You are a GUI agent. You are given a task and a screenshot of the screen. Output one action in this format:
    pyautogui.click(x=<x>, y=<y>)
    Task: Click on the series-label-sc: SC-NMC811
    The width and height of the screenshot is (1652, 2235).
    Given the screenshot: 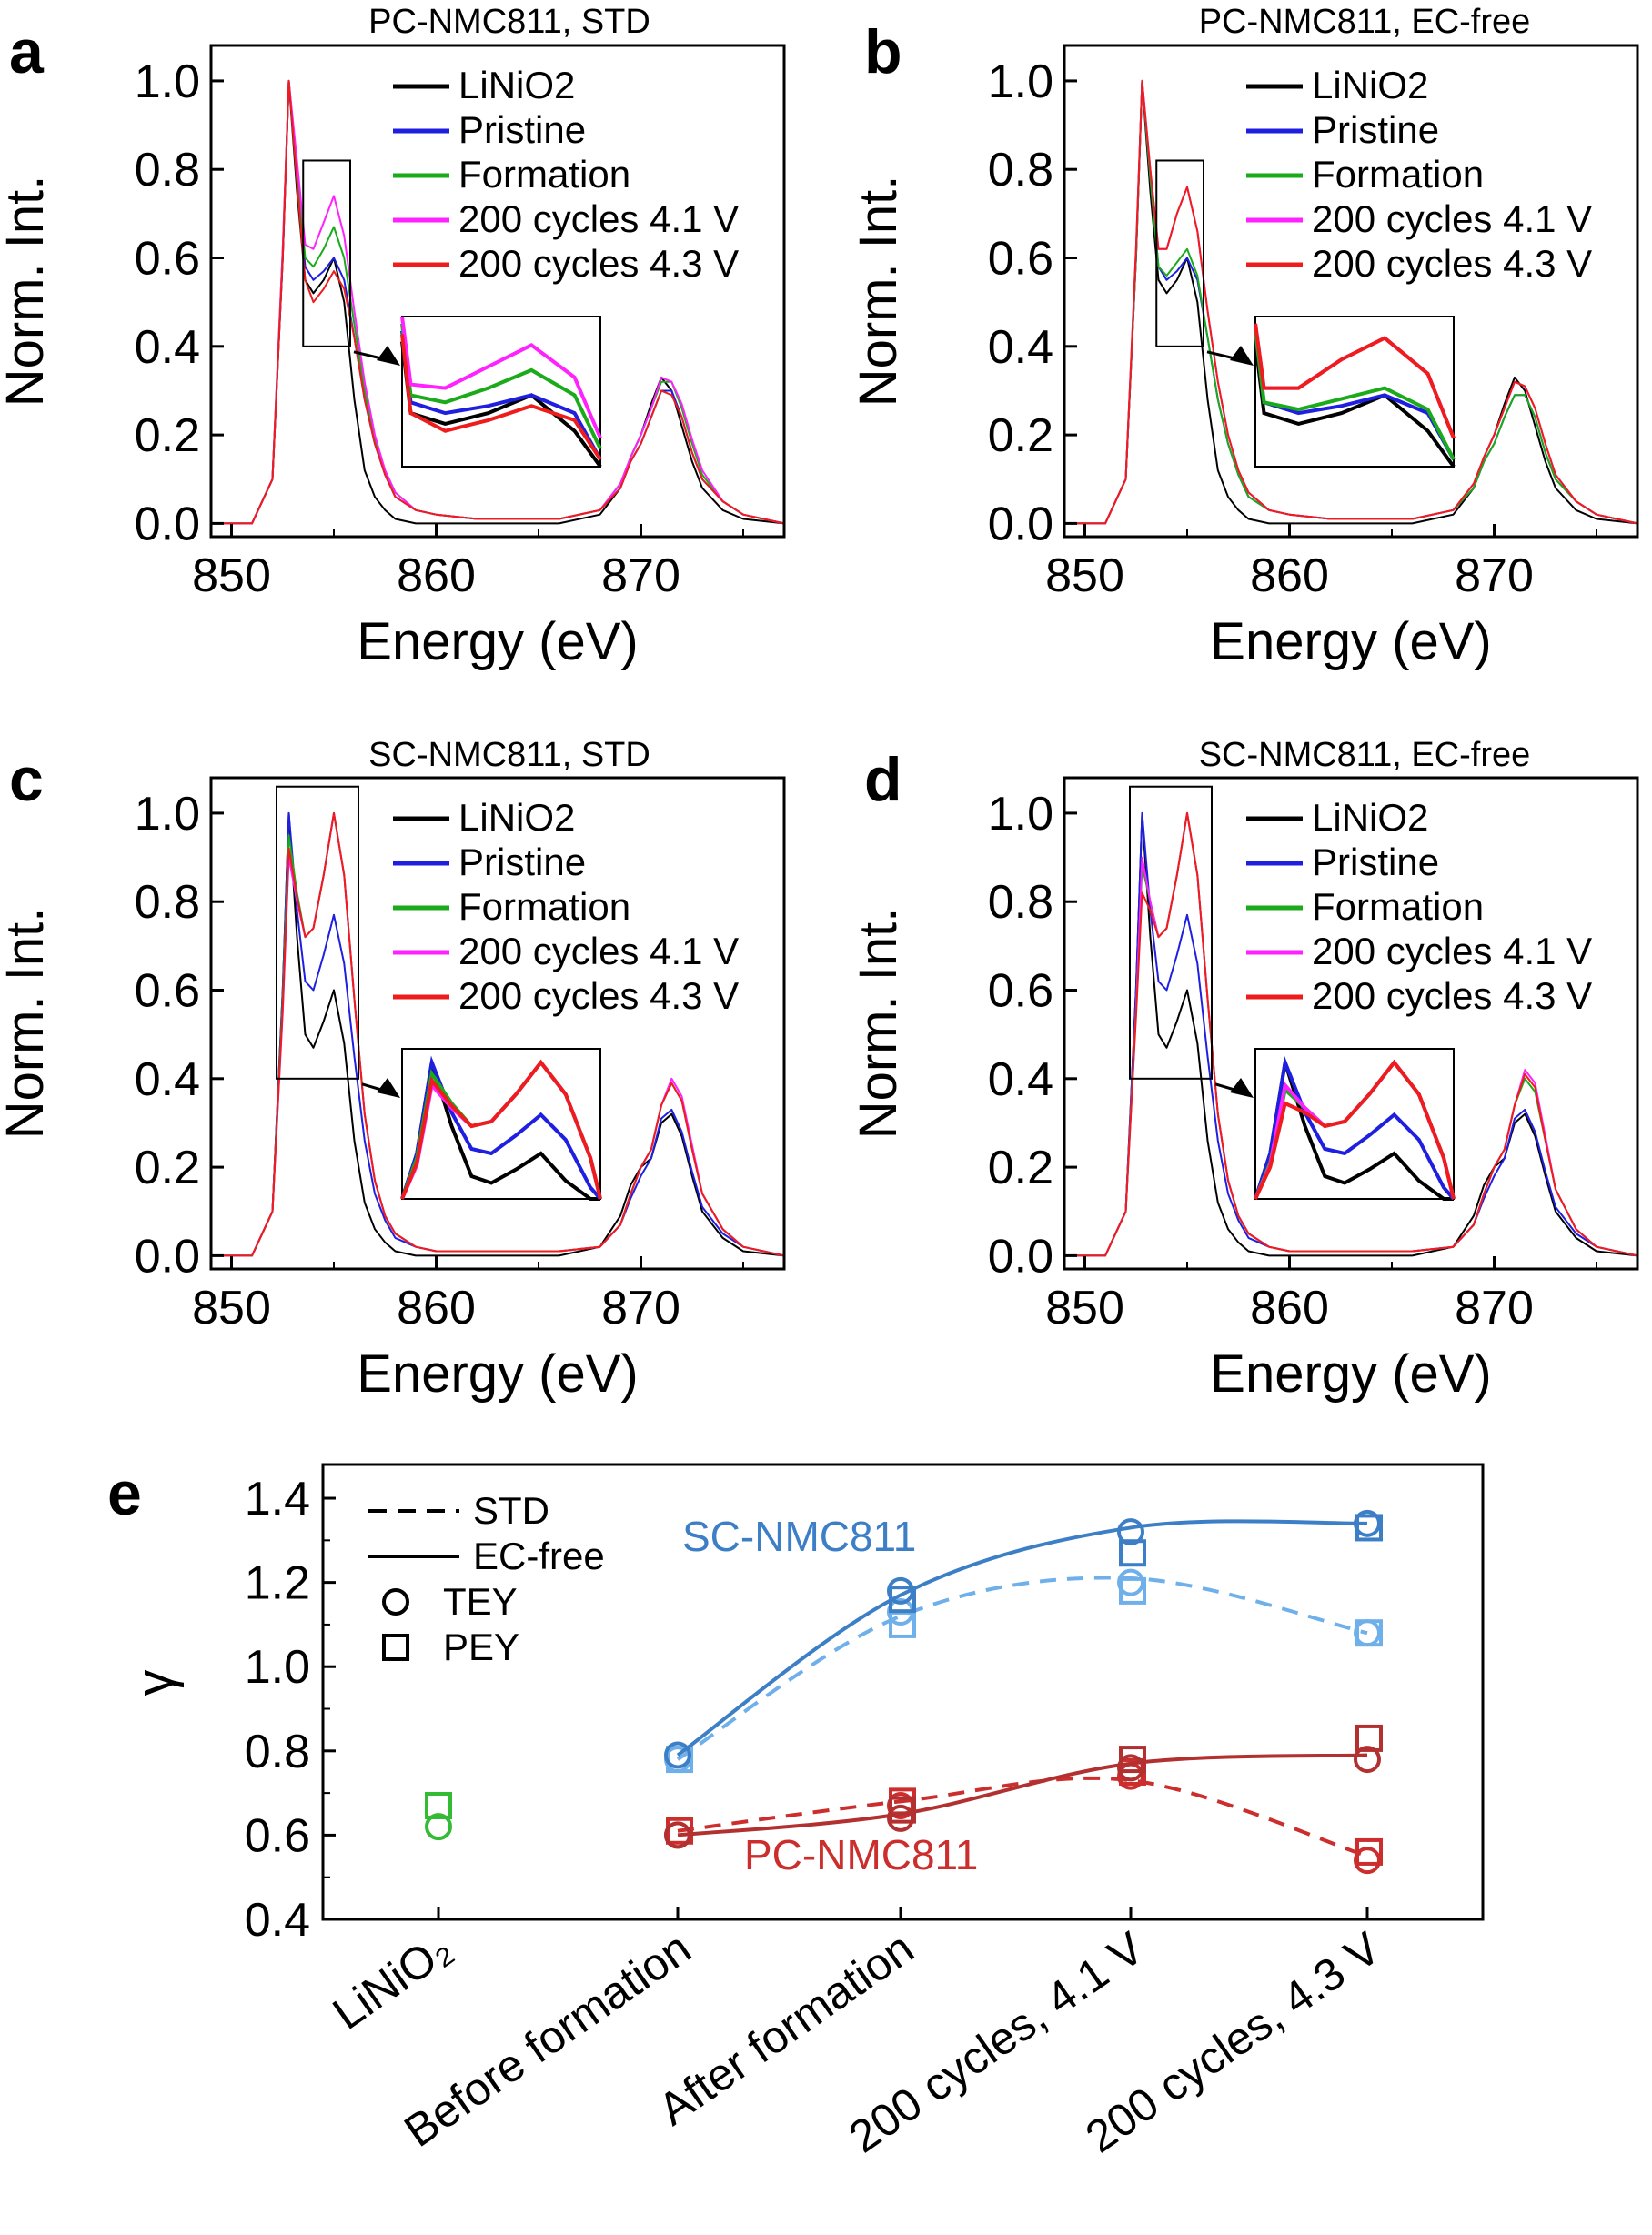 What is the action you would take?
    pyautogui.click(x=799, y=1536)
    